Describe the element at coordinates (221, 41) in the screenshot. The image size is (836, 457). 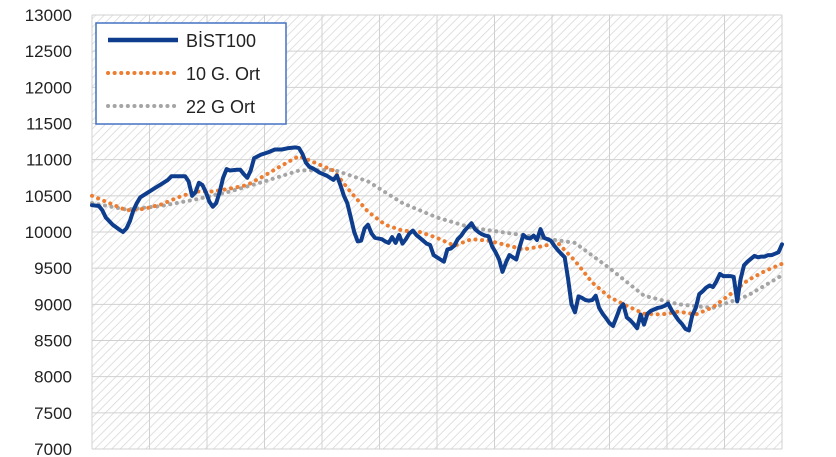
I see `legend-label-bist100: BİST100` at that location.